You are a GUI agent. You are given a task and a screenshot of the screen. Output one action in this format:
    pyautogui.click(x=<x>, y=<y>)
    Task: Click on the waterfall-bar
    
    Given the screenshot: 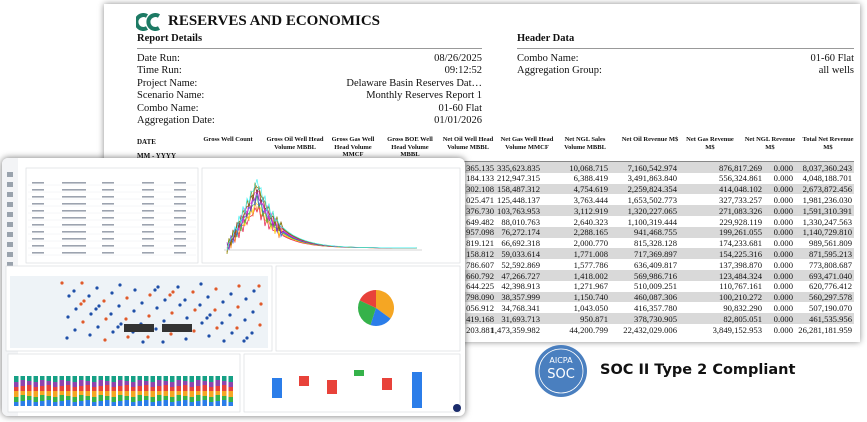 What is the action you would take?
    pyautogui.click(x=304, y=381)
    